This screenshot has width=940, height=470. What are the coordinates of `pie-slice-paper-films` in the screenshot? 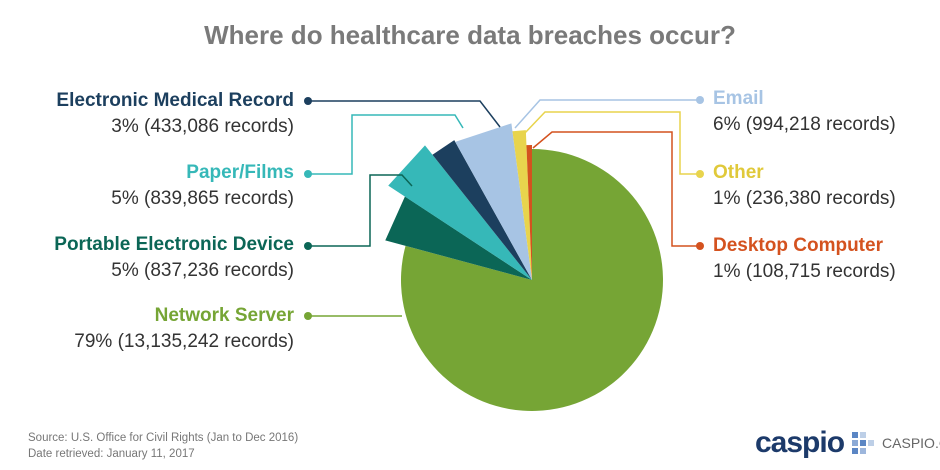 It's located at (460, 212).